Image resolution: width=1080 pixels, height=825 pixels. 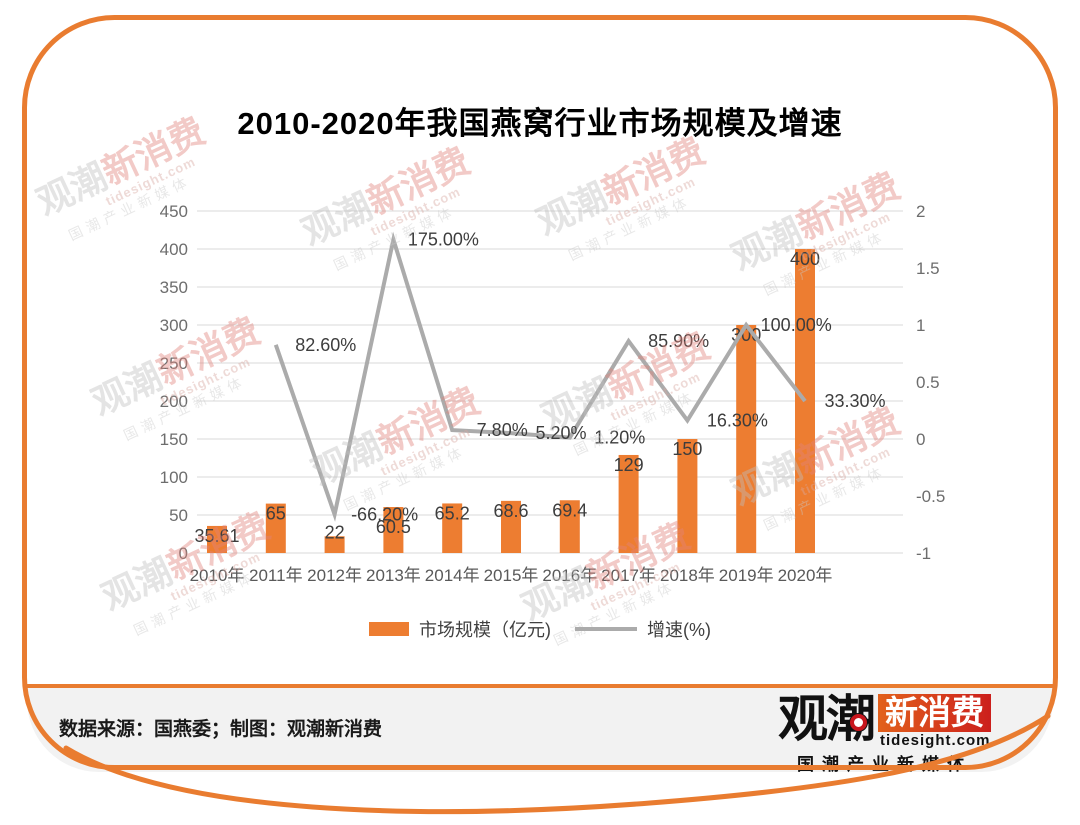 I want to click on x-axis-label: 2016年, so click(x=569, y=575).